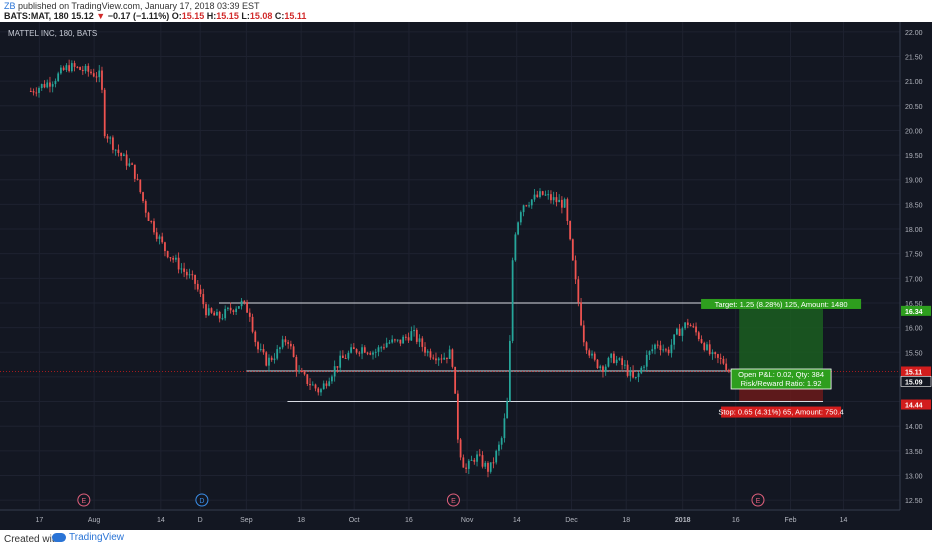  Describe the element at coordinates (914, 304) in the screenshot. I see `price-tick-label: 16.50` at that location.